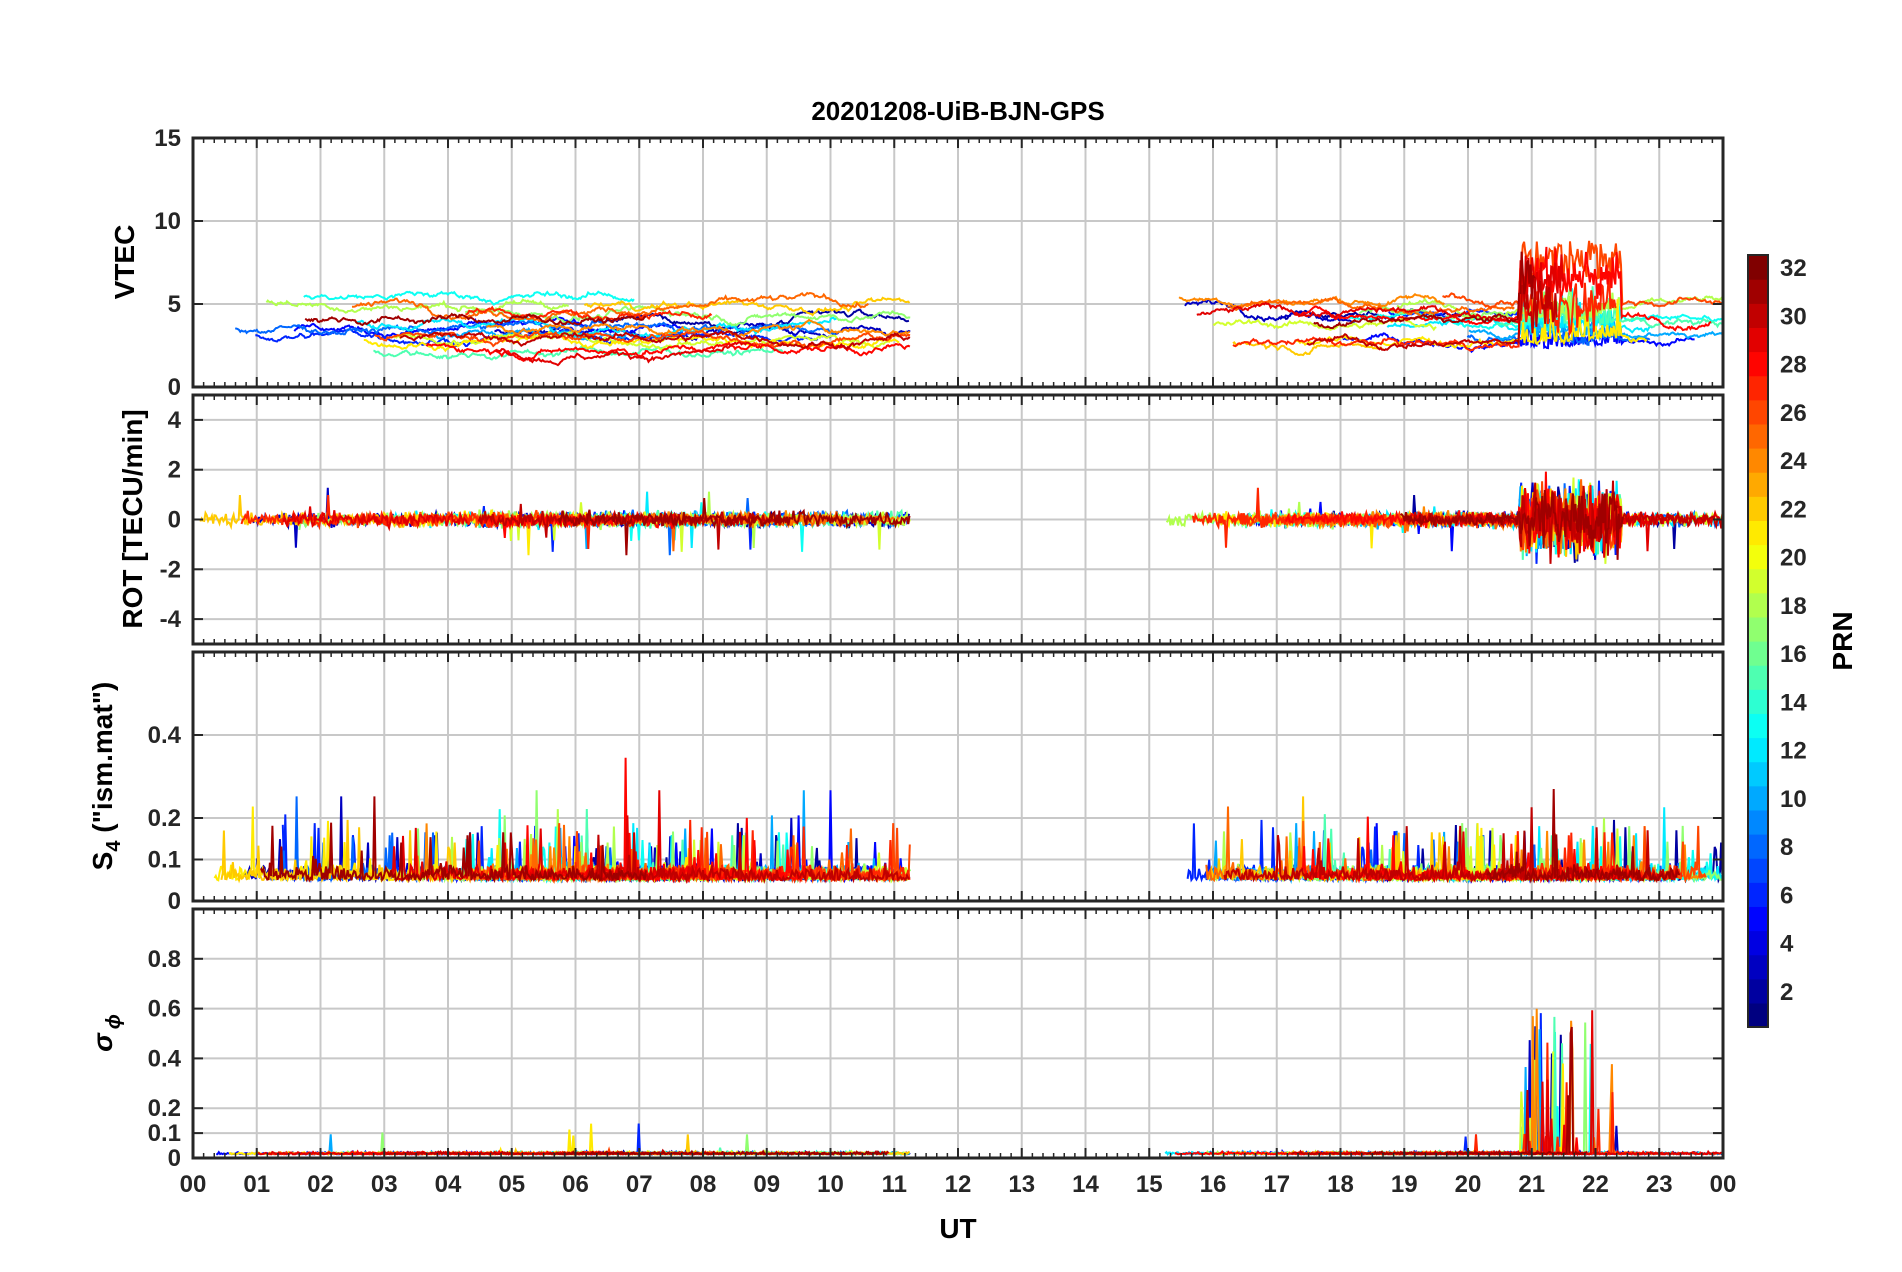 Image resolution: width=1902 pixels, height=1272 pixels. What do you see at coordinates (174, 901) in the screenshot?
I see `s4-y-tick-label: 0` at bounding box center [174, 901].